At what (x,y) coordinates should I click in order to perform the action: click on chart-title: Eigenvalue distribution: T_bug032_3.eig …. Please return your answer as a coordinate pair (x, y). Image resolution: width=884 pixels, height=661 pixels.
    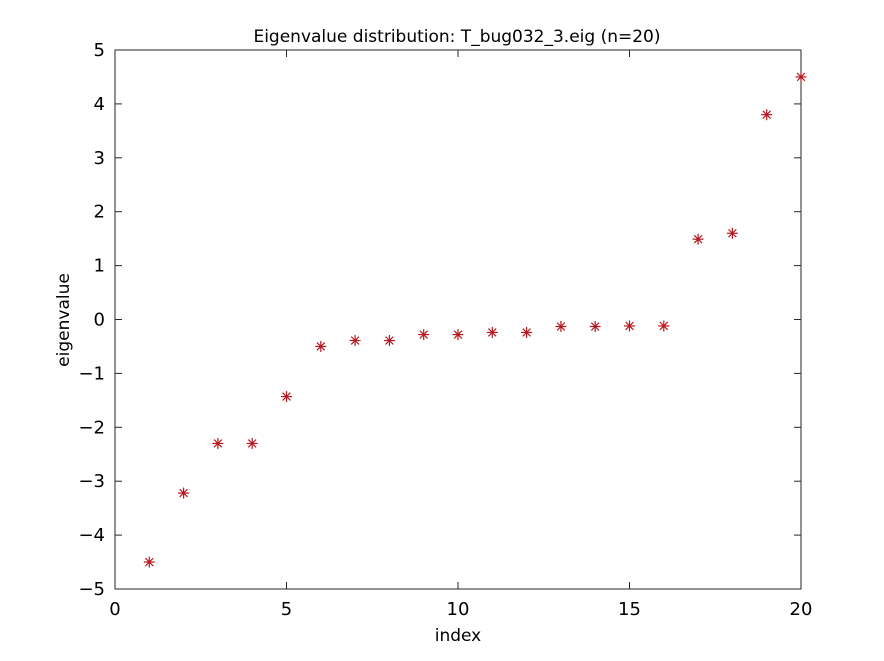
    Looking at the image, I should click on (456, 37).